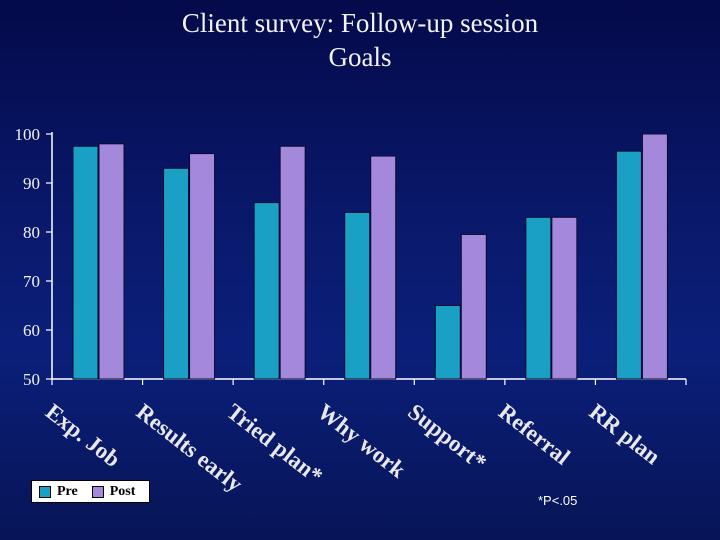  I want to click on y-tick-label: 50, so click(31, 379).